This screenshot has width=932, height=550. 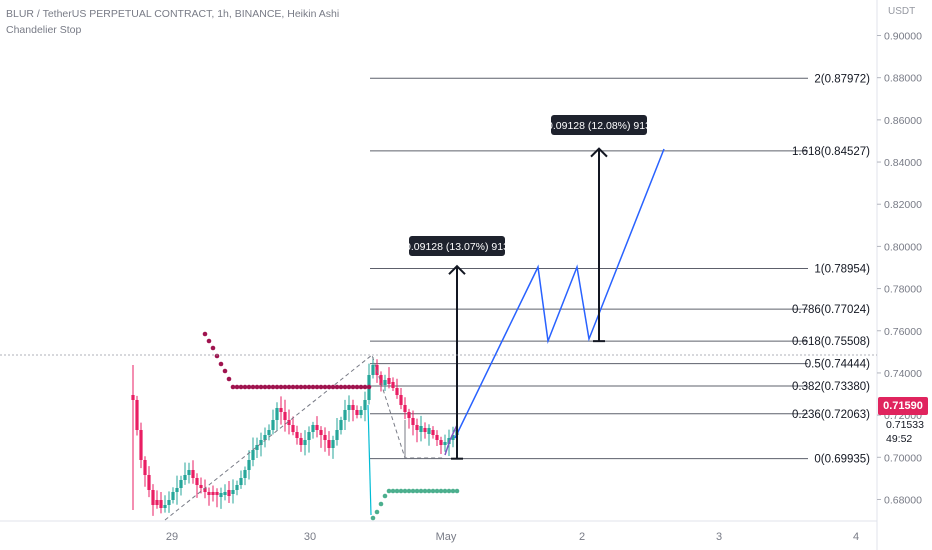 What do you see at coordinates (44, 30) in the screenshot?
I see `indicator-label: Chandelier Stop` at bounding box center [44, 30].